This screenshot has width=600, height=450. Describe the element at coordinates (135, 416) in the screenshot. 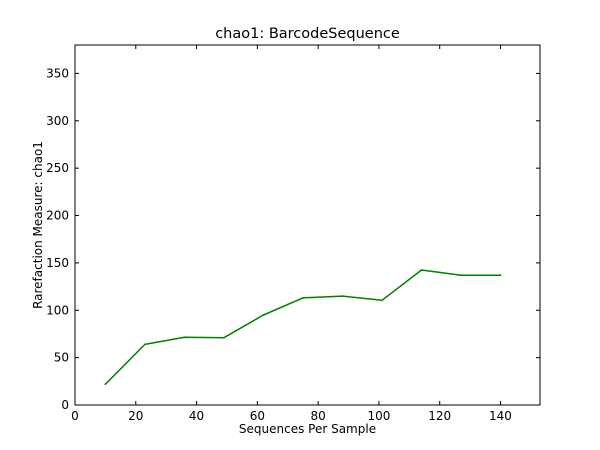

I see `x-tick-label: 20` at that location.